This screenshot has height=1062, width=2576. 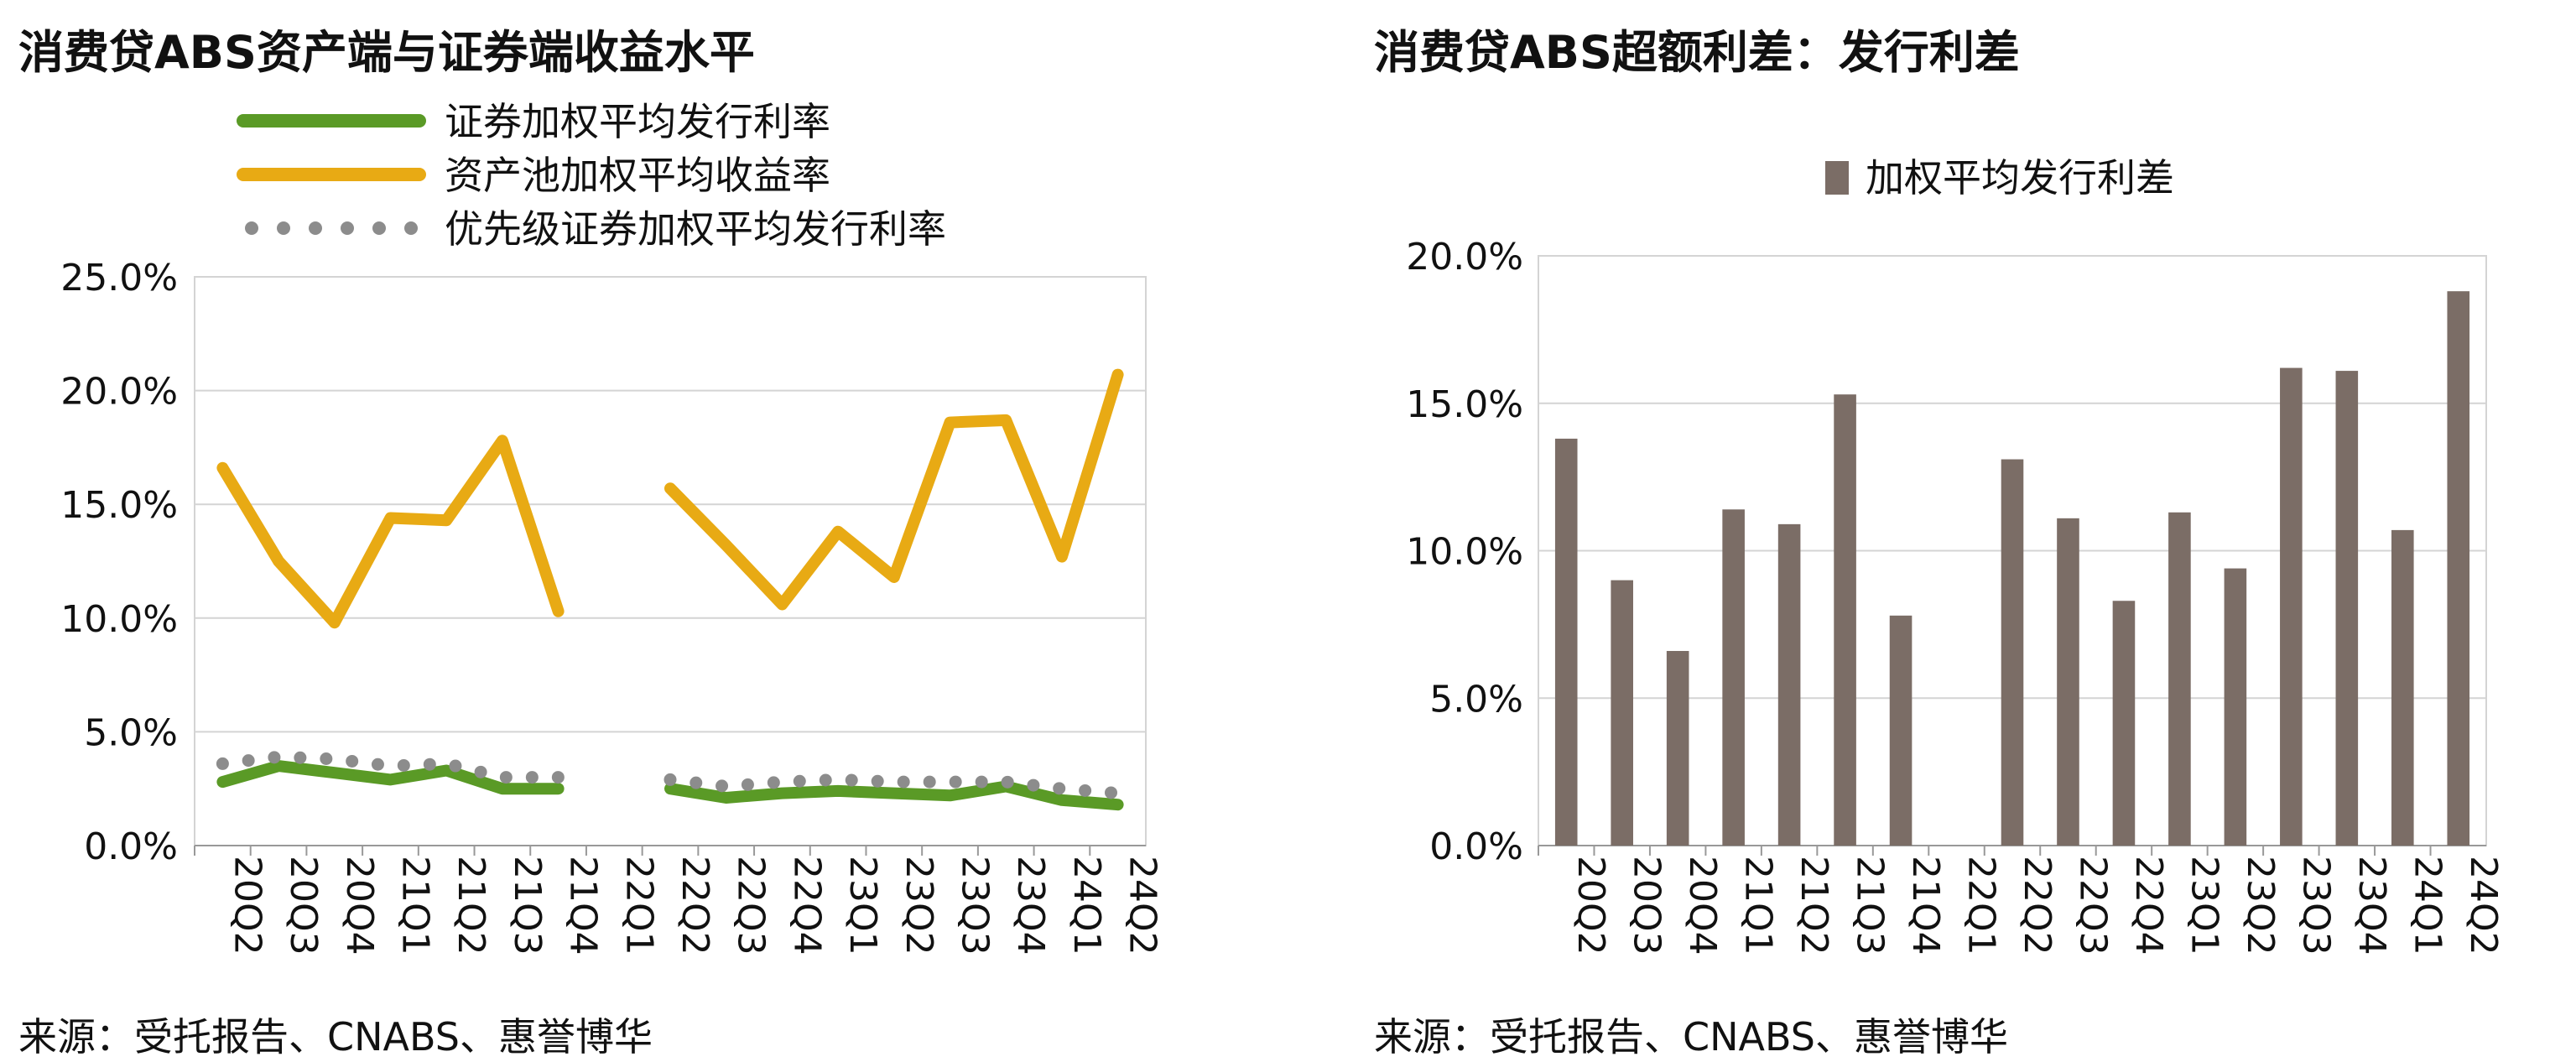 What do you see at coordinates (695, 229) in the screenshot?
I see `legend-label: 优先级证券加权平均发行利率` at bounding box center [695, 229].